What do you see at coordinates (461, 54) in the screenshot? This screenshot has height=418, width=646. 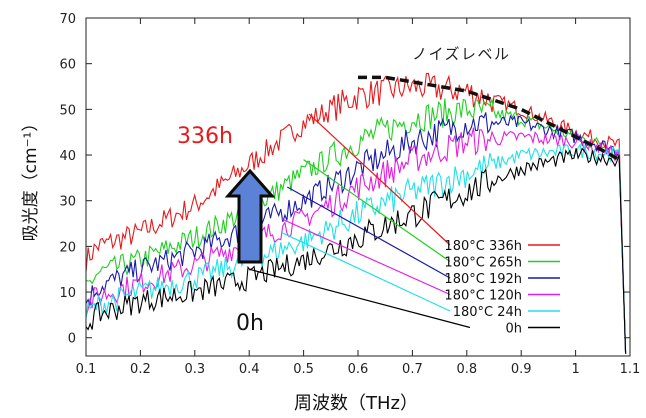 I see `noise-level-label: ノイズレベル` at bounding box center [461, 54].